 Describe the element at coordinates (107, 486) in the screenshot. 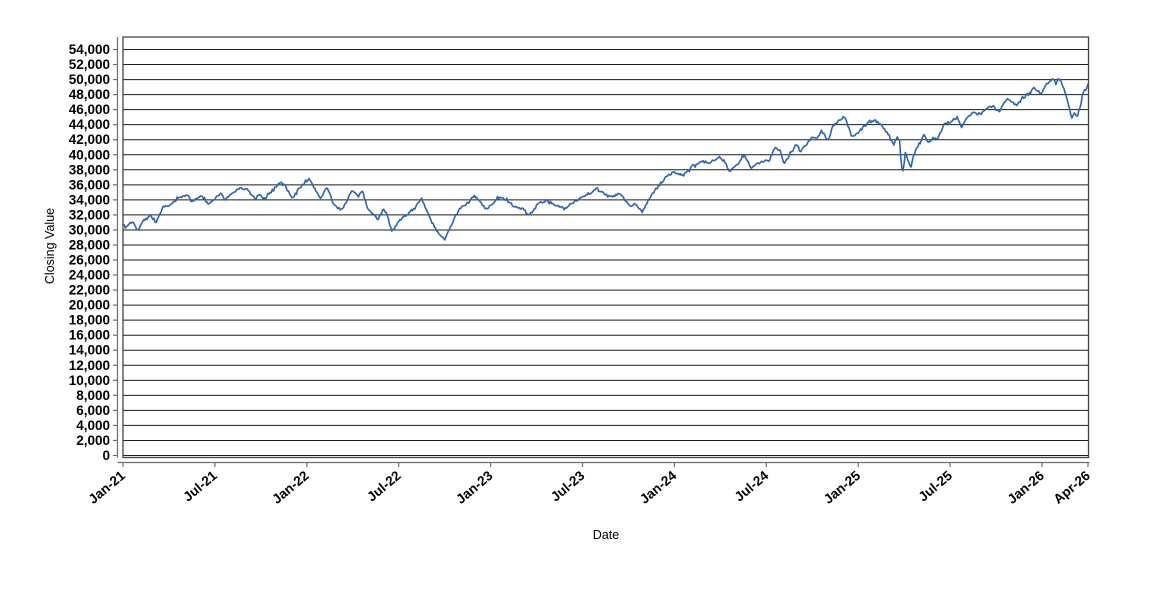

I see `x-tick-label: Jan-21` at that location.